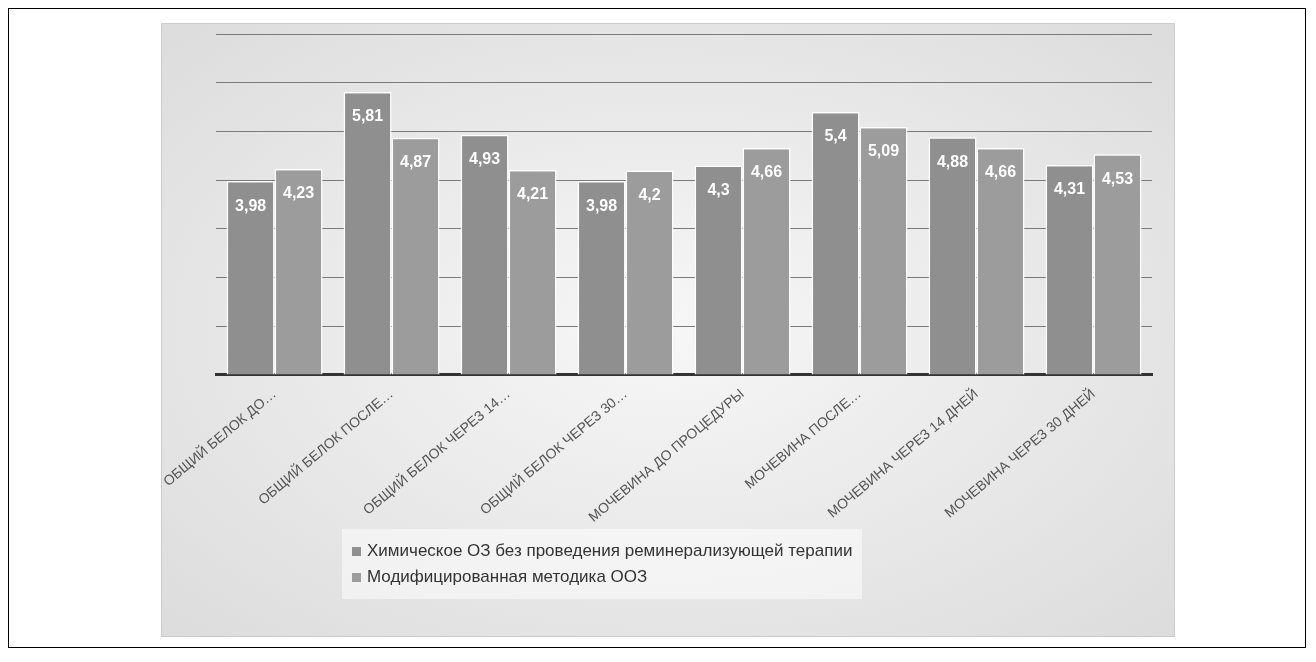  Describe the element at coordinates (883, 151) in the screenshot. I see `data-label: 5,09` at that location.